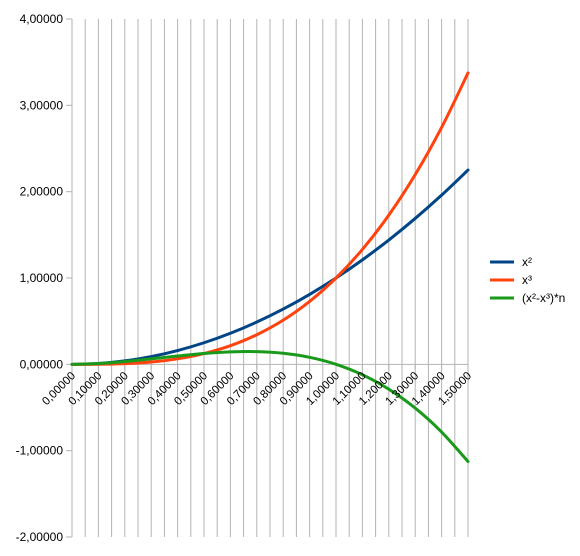  I want to click on y-tick-label: 3,00000, so click(42, 105).